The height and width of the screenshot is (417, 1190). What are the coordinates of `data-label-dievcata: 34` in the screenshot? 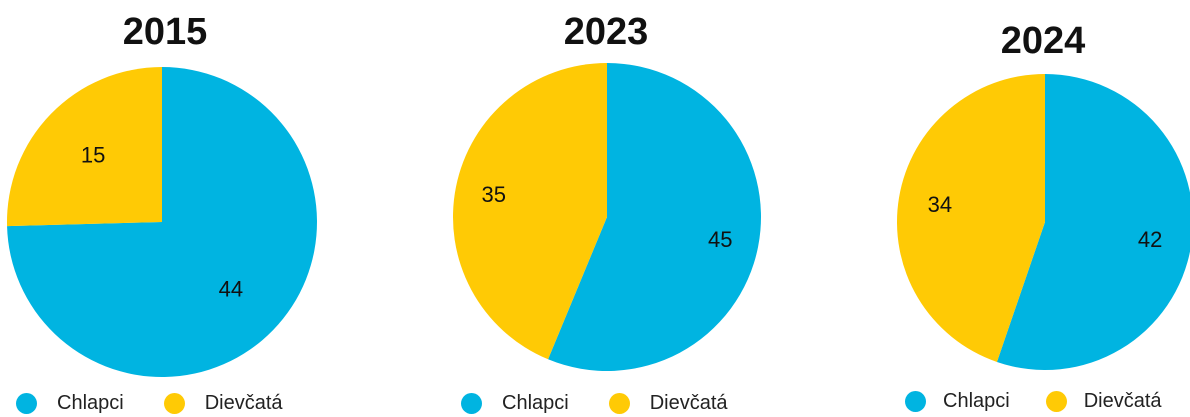 It's located at (940, 204).